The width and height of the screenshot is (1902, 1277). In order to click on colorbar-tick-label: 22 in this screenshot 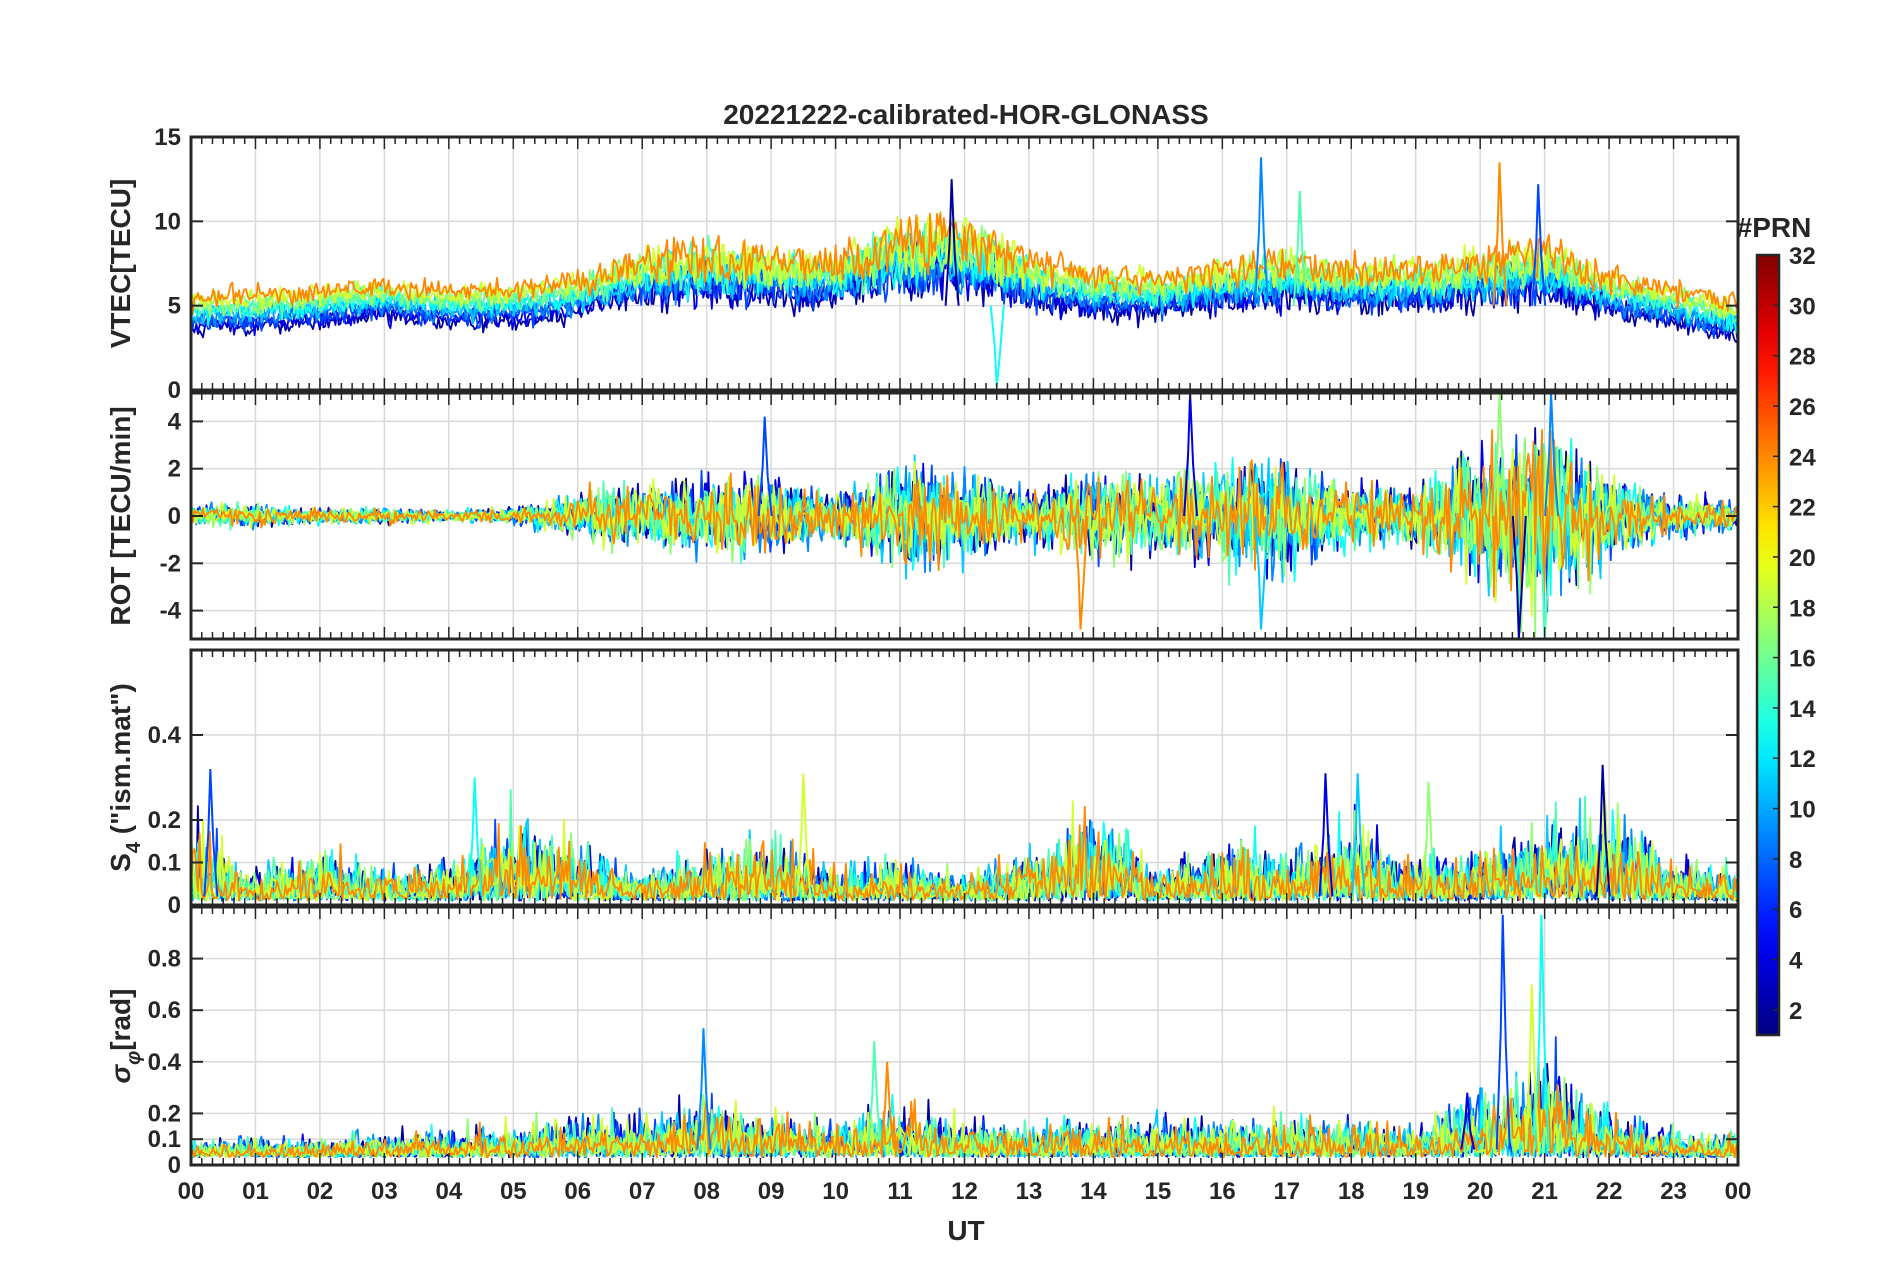, I will do `click(1802, 508)`.